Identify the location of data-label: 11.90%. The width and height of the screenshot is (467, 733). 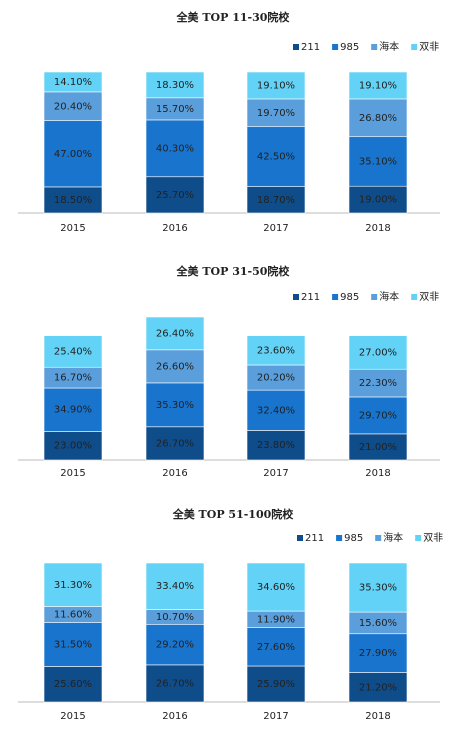
(276, 619).